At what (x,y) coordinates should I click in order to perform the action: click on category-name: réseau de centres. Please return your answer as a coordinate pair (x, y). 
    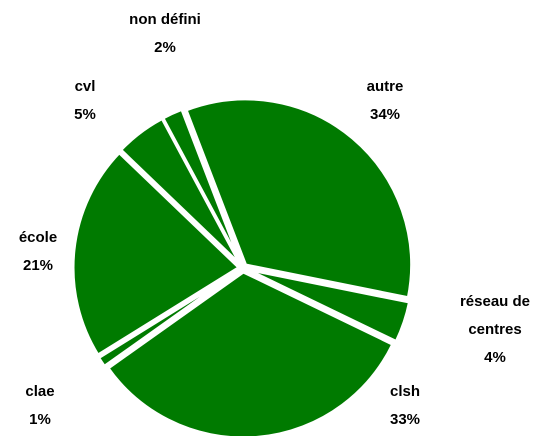
    Looking at the image, I should click on (495, 315).